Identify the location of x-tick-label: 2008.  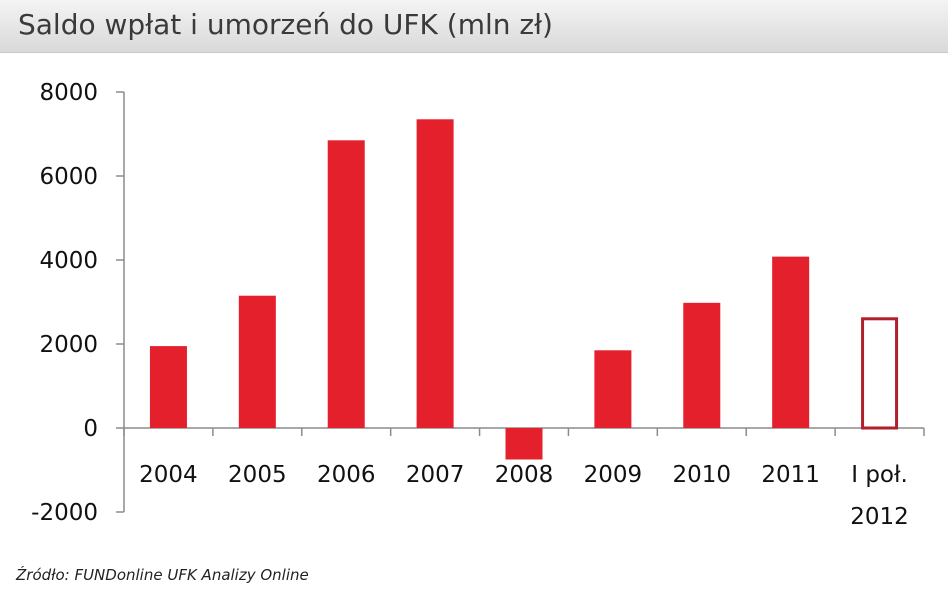
(524, 475).